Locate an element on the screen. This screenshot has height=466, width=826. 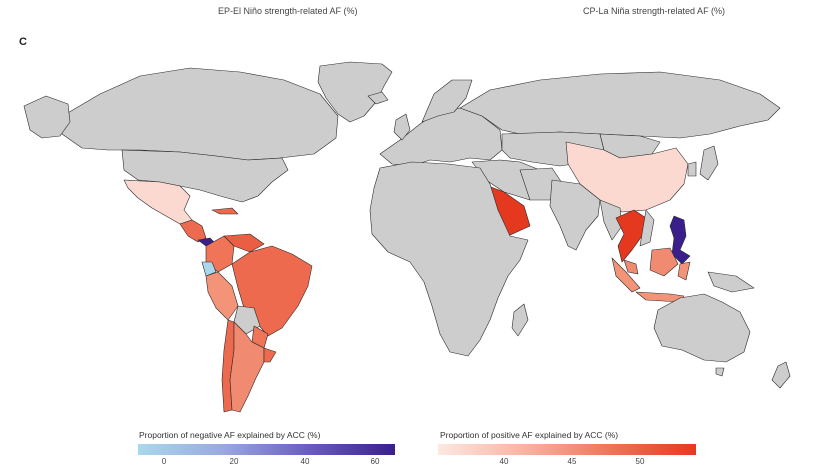
tasmania-region is located at coordinates (720, 372).